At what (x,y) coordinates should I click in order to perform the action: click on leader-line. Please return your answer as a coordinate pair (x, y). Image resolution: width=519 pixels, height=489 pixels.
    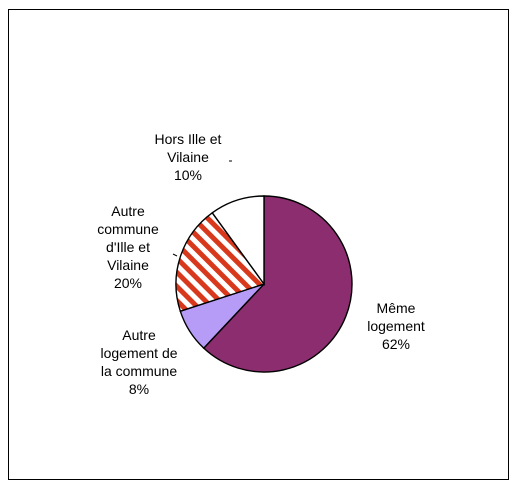
    Looking at the image, I should click on (175, 255).